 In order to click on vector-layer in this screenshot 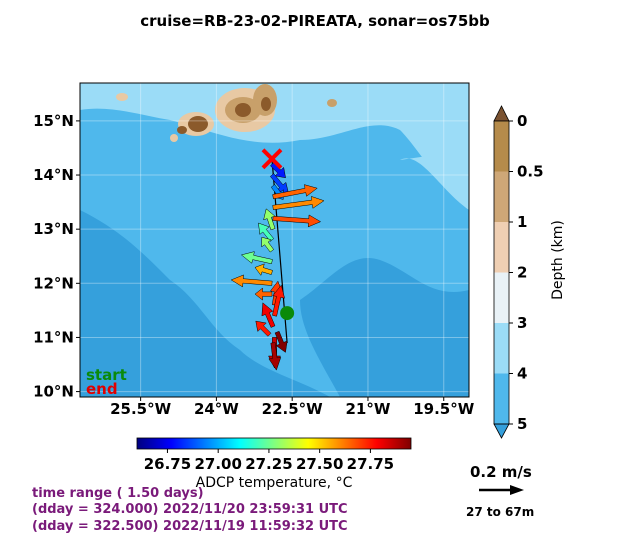, I will do `click(277, 266)`.